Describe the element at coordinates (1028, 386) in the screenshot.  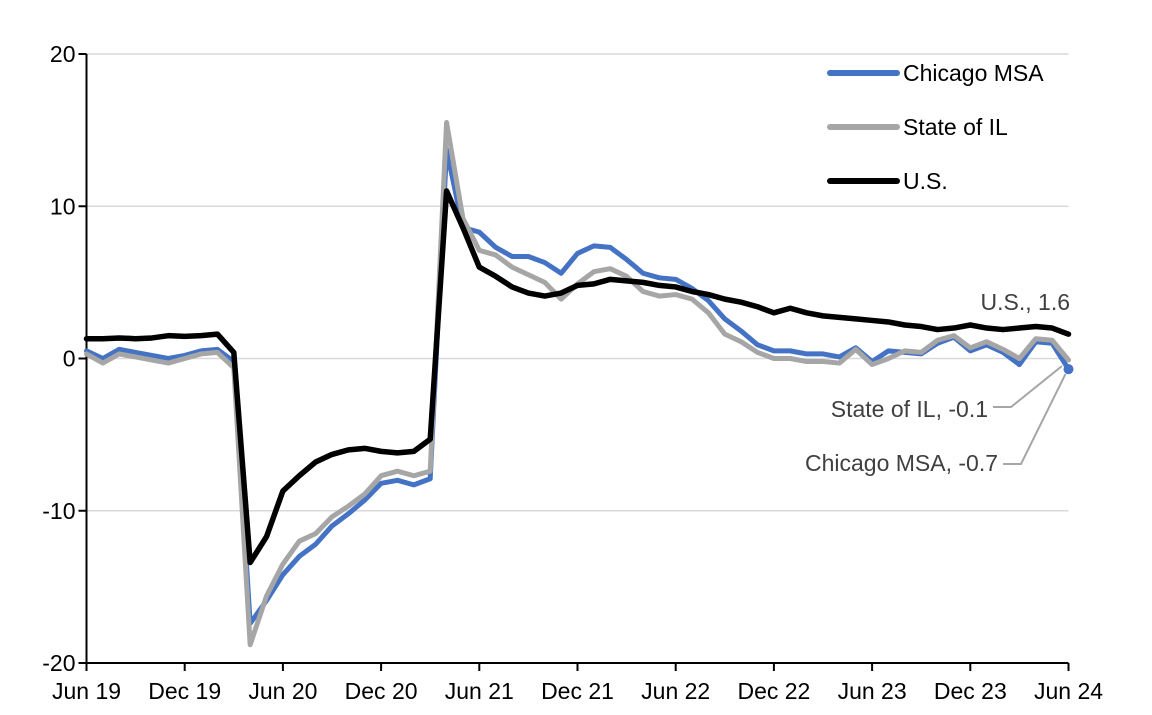
I see `leader-line-state-of-il` at that location.